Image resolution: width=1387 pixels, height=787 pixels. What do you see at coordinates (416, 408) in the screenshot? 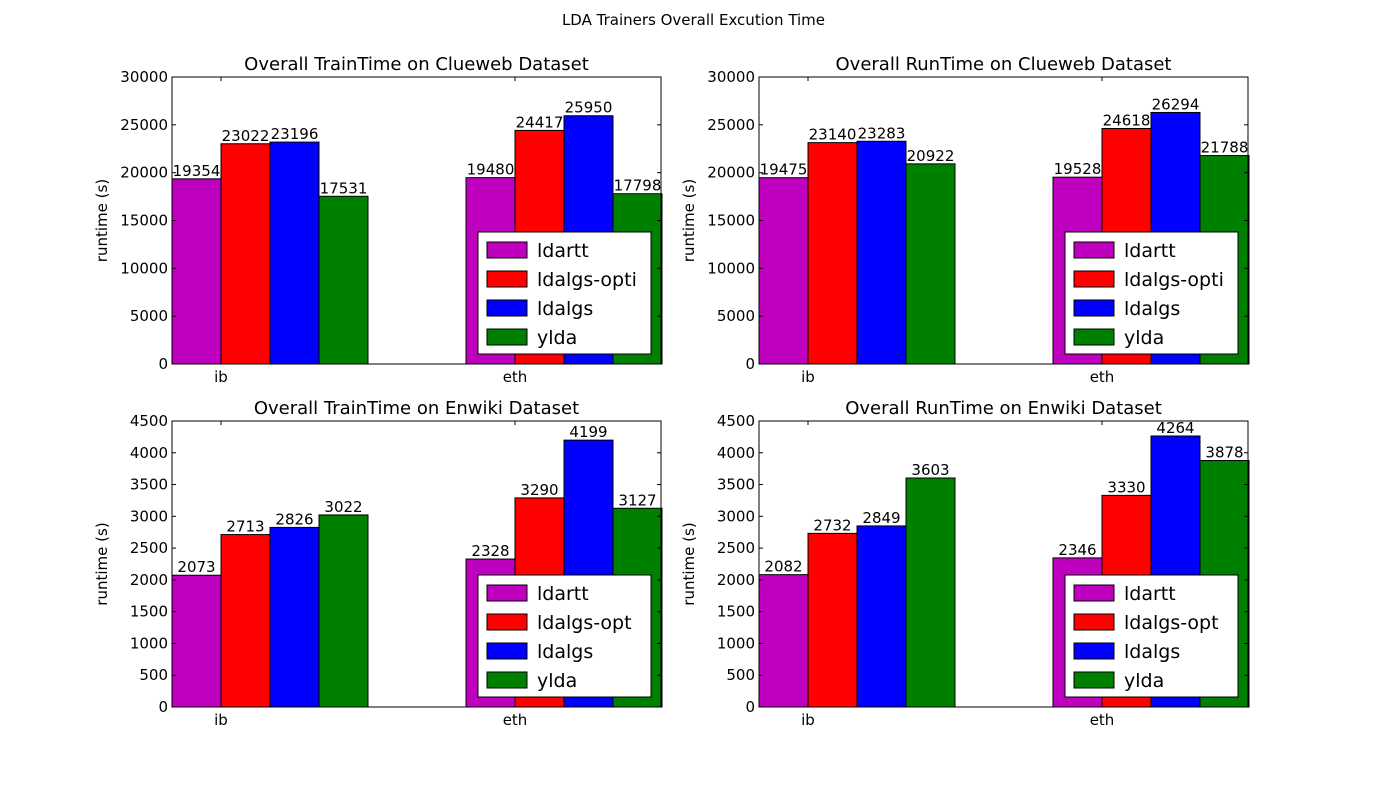
I see `subplot-title: Overall TrainTime on Enwiki Dataset` at bounding box center [416, 408].